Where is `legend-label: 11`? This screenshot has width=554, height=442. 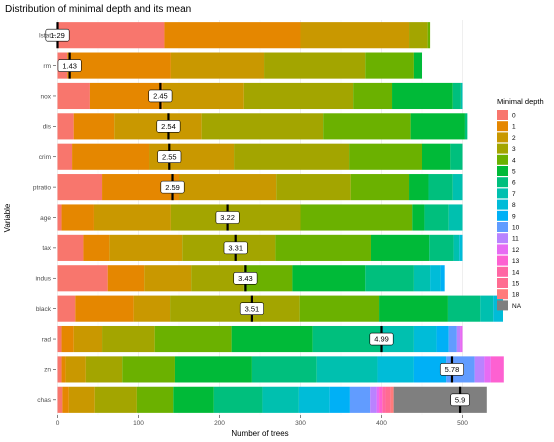 legend-label: 11 is located at coordinates (515, 239).